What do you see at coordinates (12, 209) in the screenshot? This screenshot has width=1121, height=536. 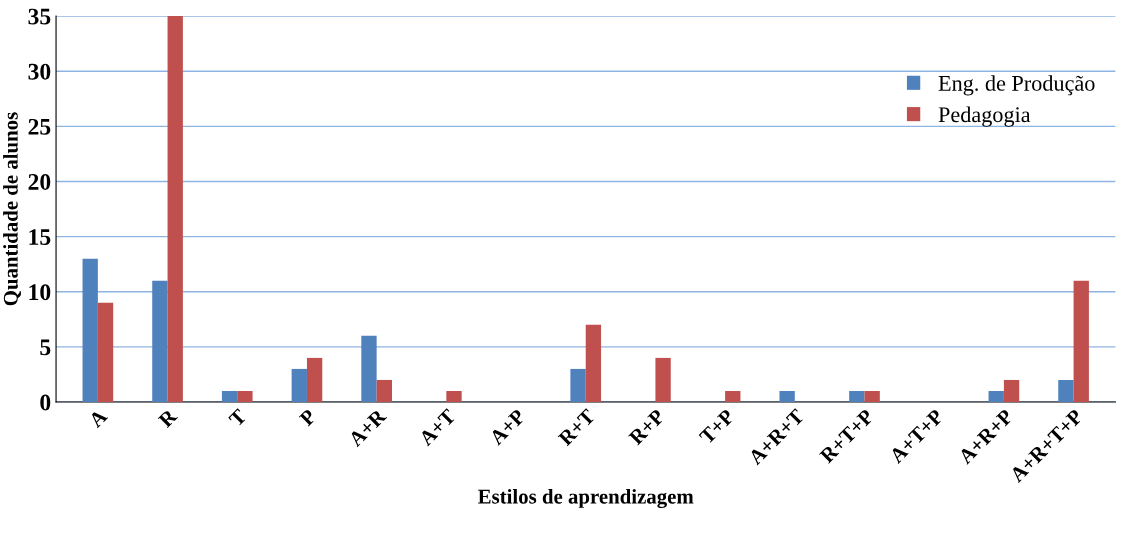 I see `y-axis-title: Quantidade de alunos` at bounding box center [12, 209].